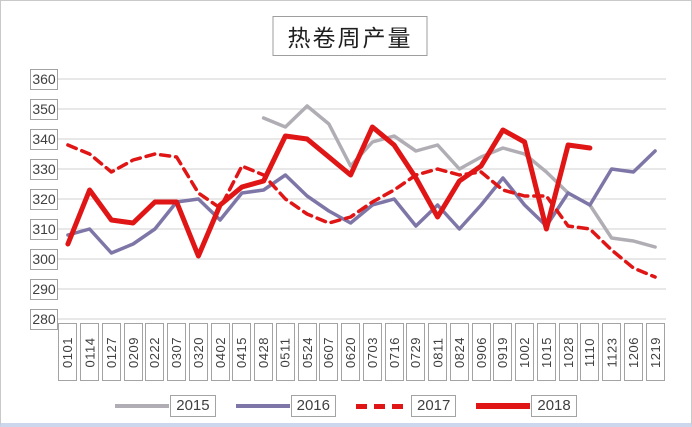 This screenshot has width=692, height=427. Describe the element at coordinates (44, 289) in the screenshot. I see `y-tick-label-290: 290` at that location.